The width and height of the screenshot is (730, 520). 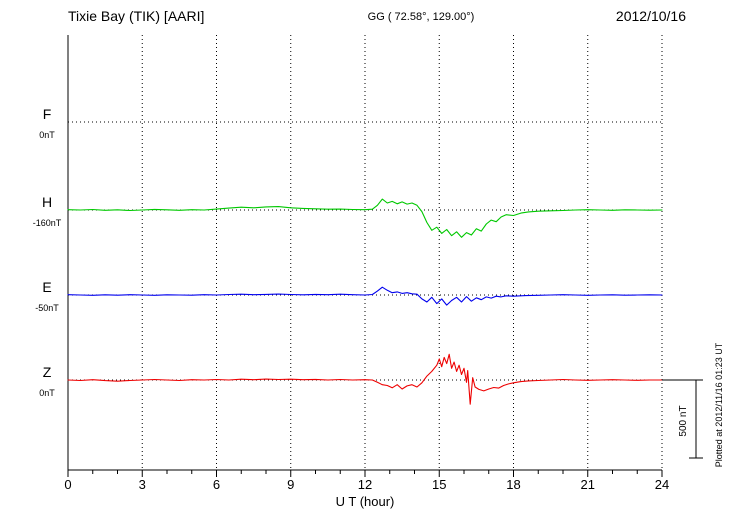 I want to click on x-tick-label: 9, so click(x=290, y=484).